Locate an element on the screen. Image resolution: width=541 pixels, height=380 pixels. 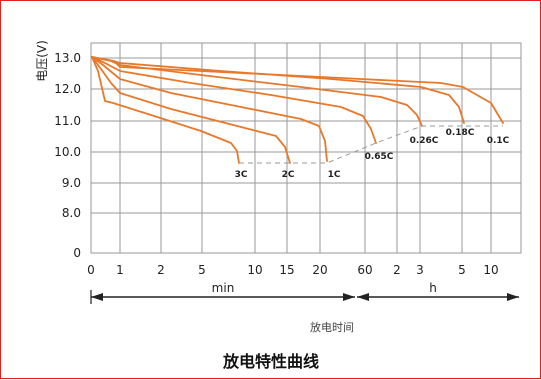
y-tick-labels: 0 8.0 9.0 10.0 11.0 12.0 13.0 is located at coordinates (67, 155).